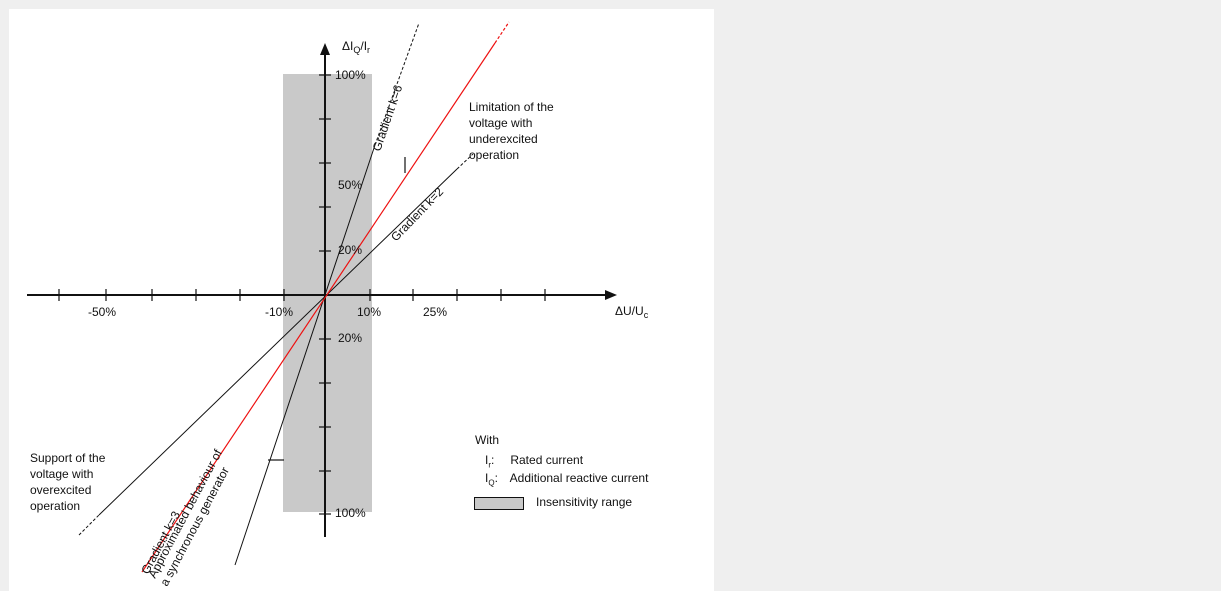 The width and height of the screenshot is (1221, 591). What do you see at coordinates (55, 506) in the screenshot?
I see `support-note-line: operation` at bounding box center [55, 506].